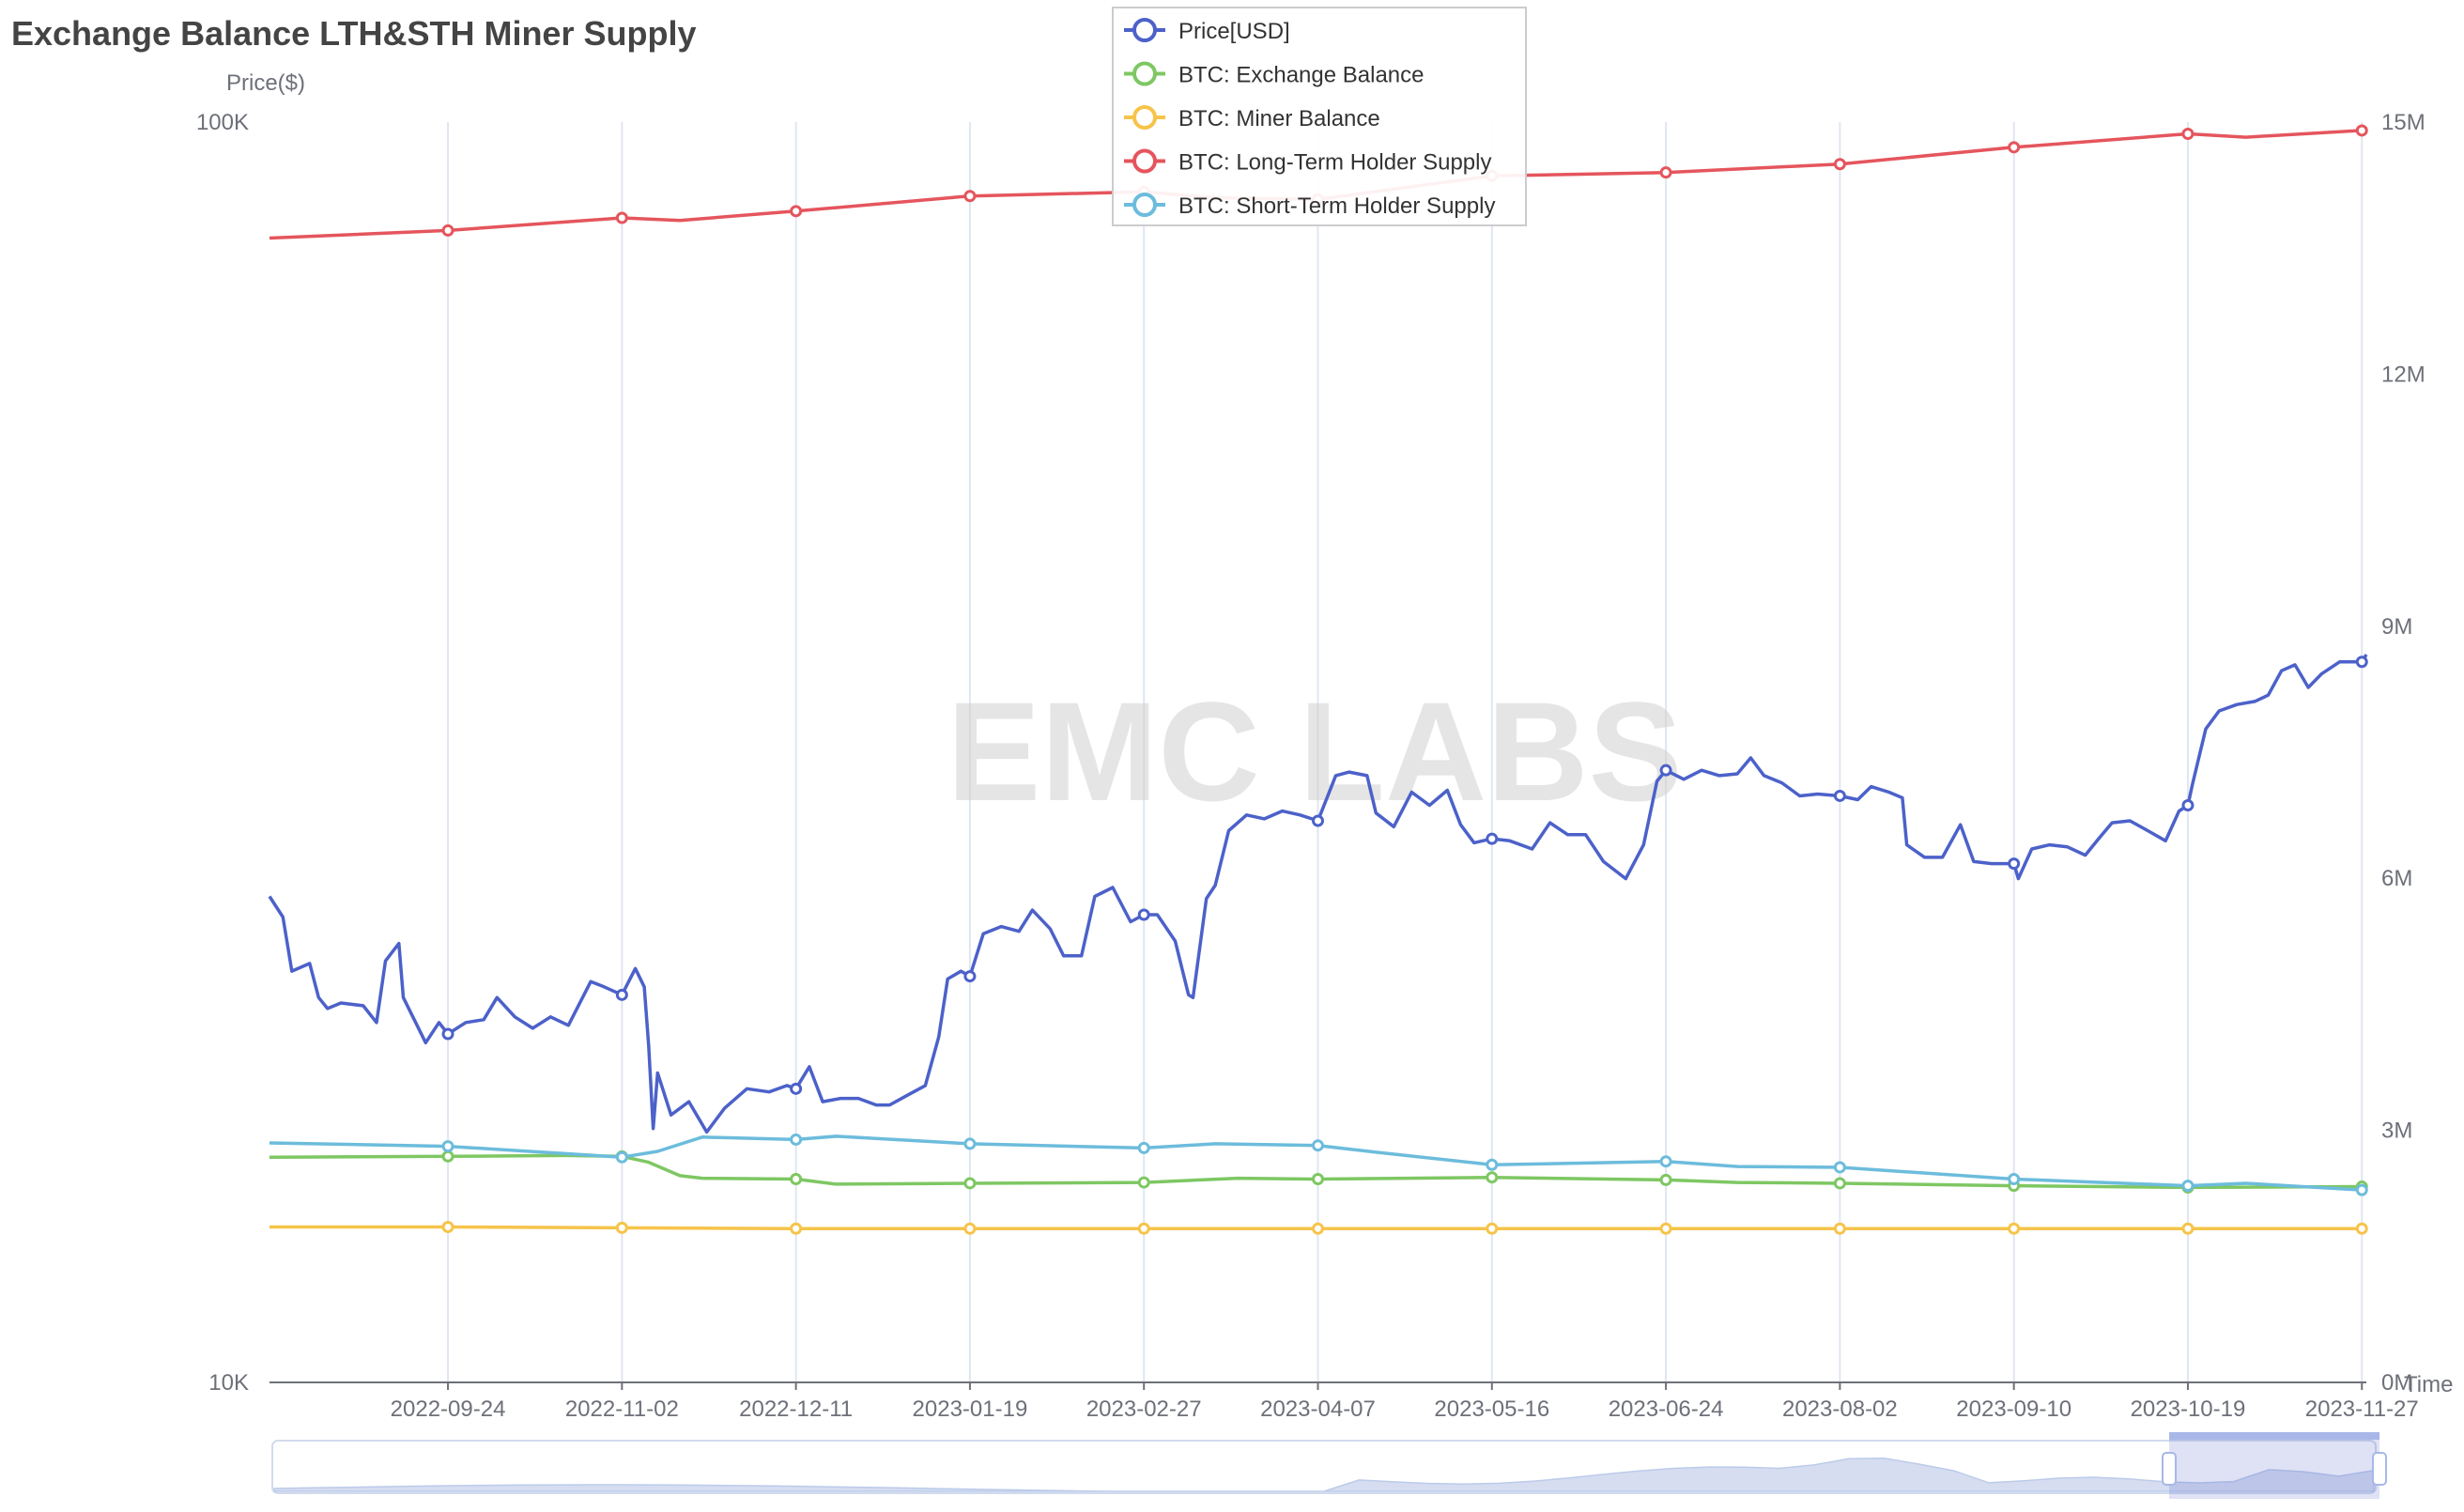 The height and width of the screenshot is (1512, 2464). Describe the element at coordinates (1279, 118) in the screenshot. I see `legend-label: BTC: Miner Balance` at that location.